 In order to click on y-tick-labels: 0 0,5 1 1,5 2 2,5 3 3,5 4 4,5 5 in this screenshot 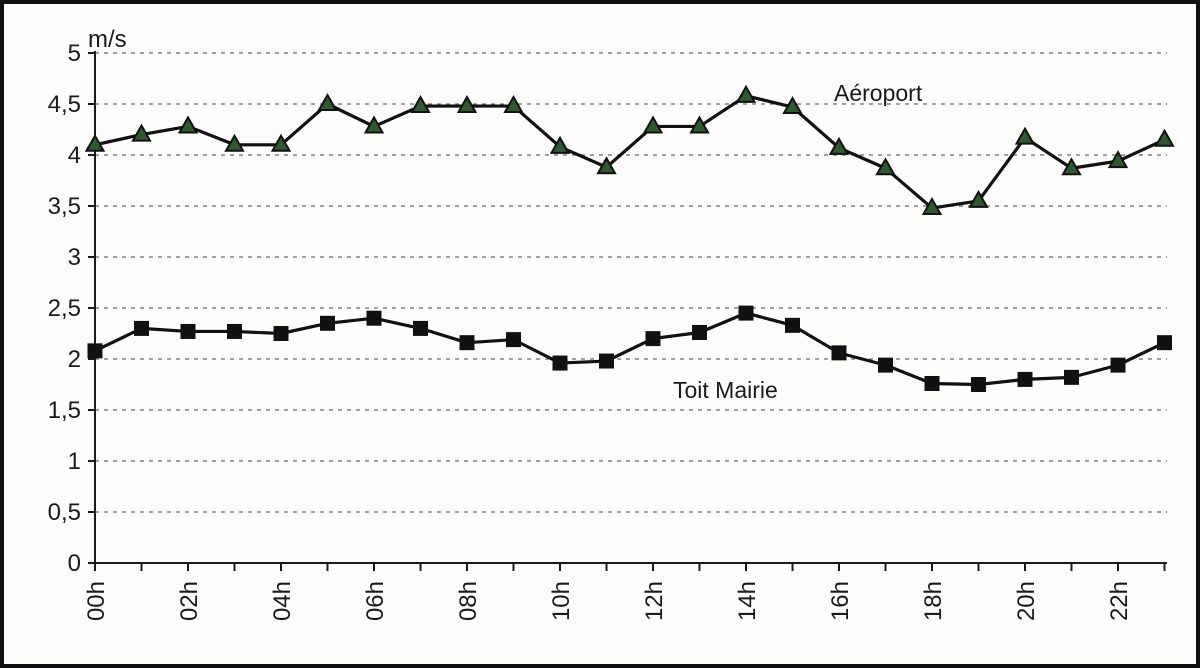, I will do `click(64, 308)`.